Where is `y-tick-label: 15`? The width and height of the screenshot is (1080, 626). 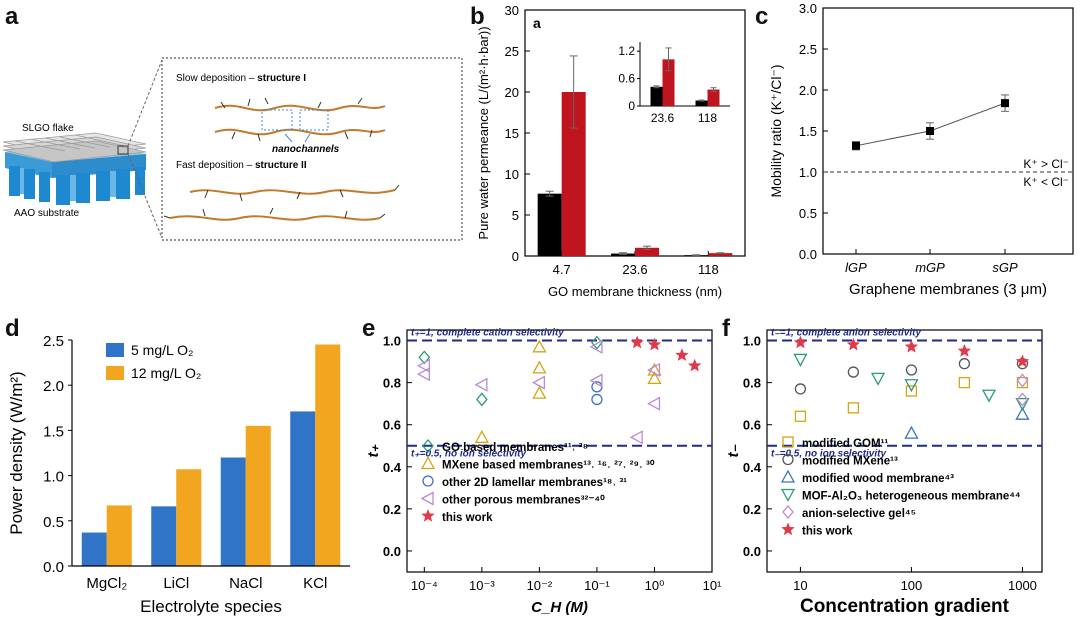
y-tick-label: 15 is located at coordinates (512, 133).